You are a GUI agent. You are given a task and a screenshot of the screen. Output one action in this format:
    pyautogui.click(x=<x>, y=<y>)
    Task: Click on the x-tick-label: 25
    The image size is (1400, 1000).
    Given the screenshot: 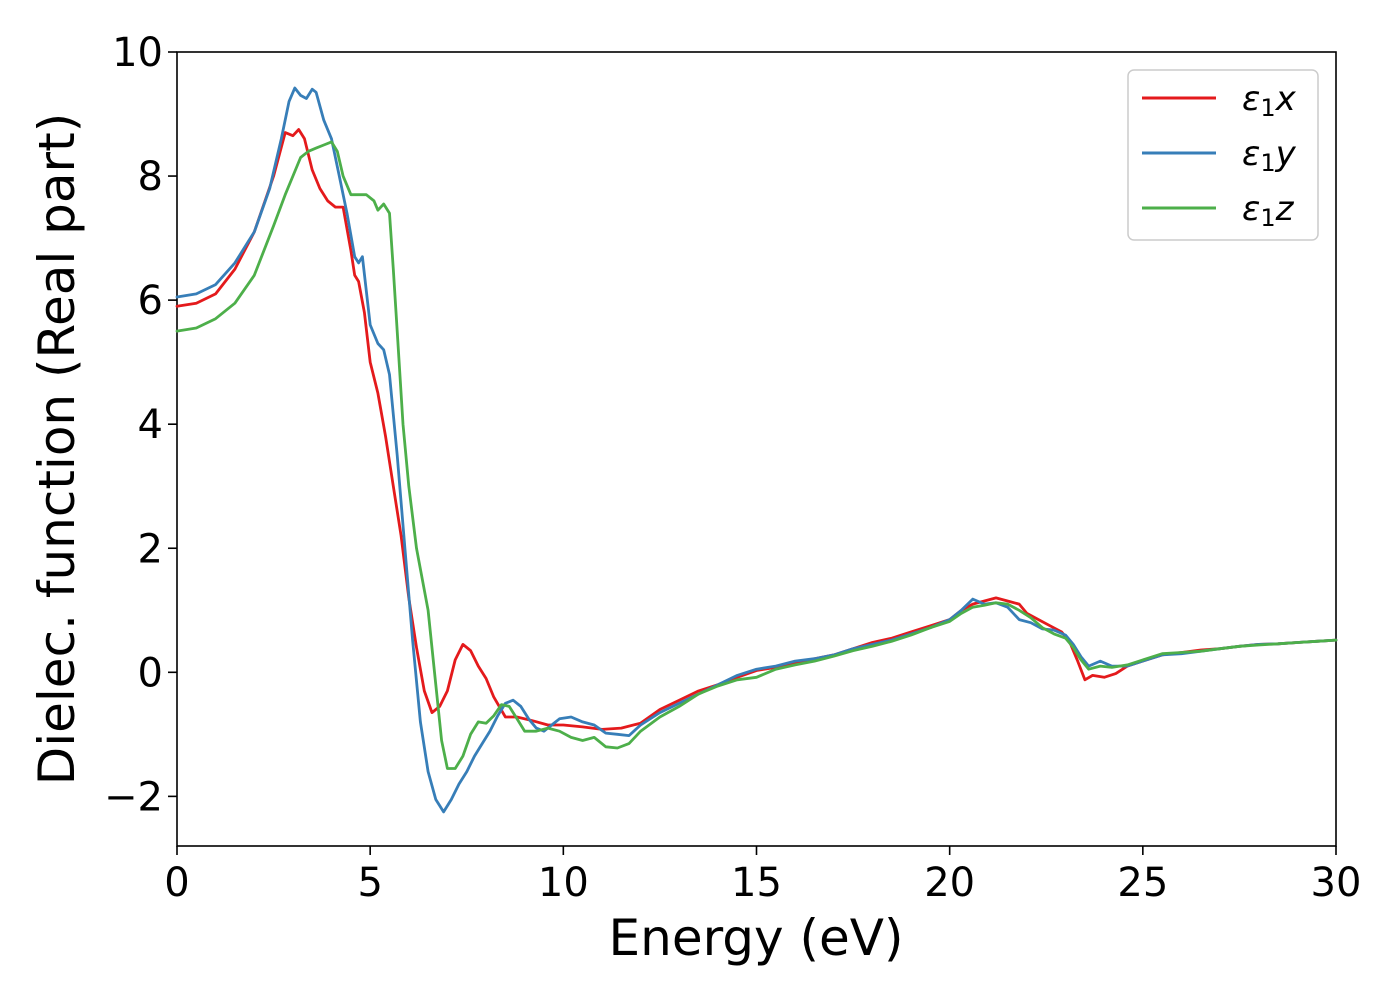 What is the action you would take?
    pyautogui.click(x=1142, y=883)
    